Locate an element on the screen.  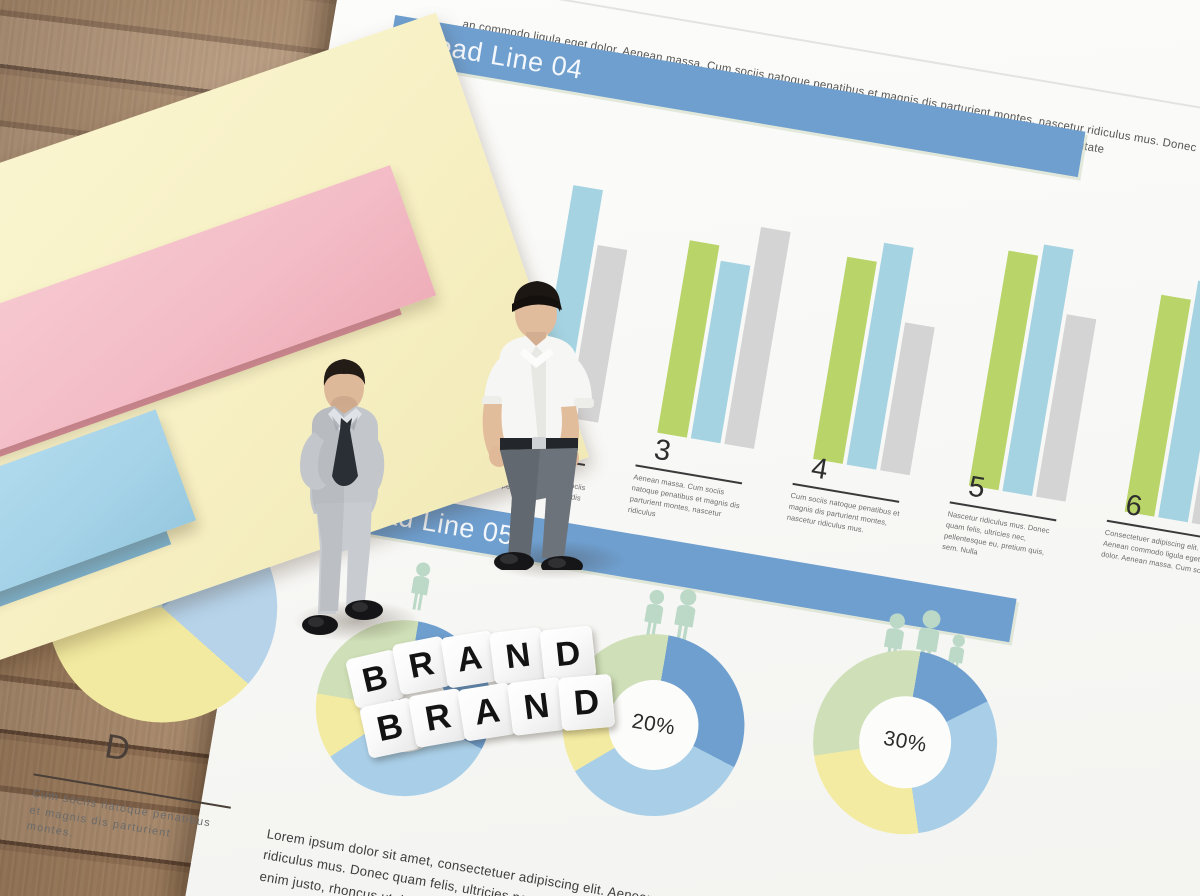
donut-center-label: 30% is located at coordinates (905, 742).